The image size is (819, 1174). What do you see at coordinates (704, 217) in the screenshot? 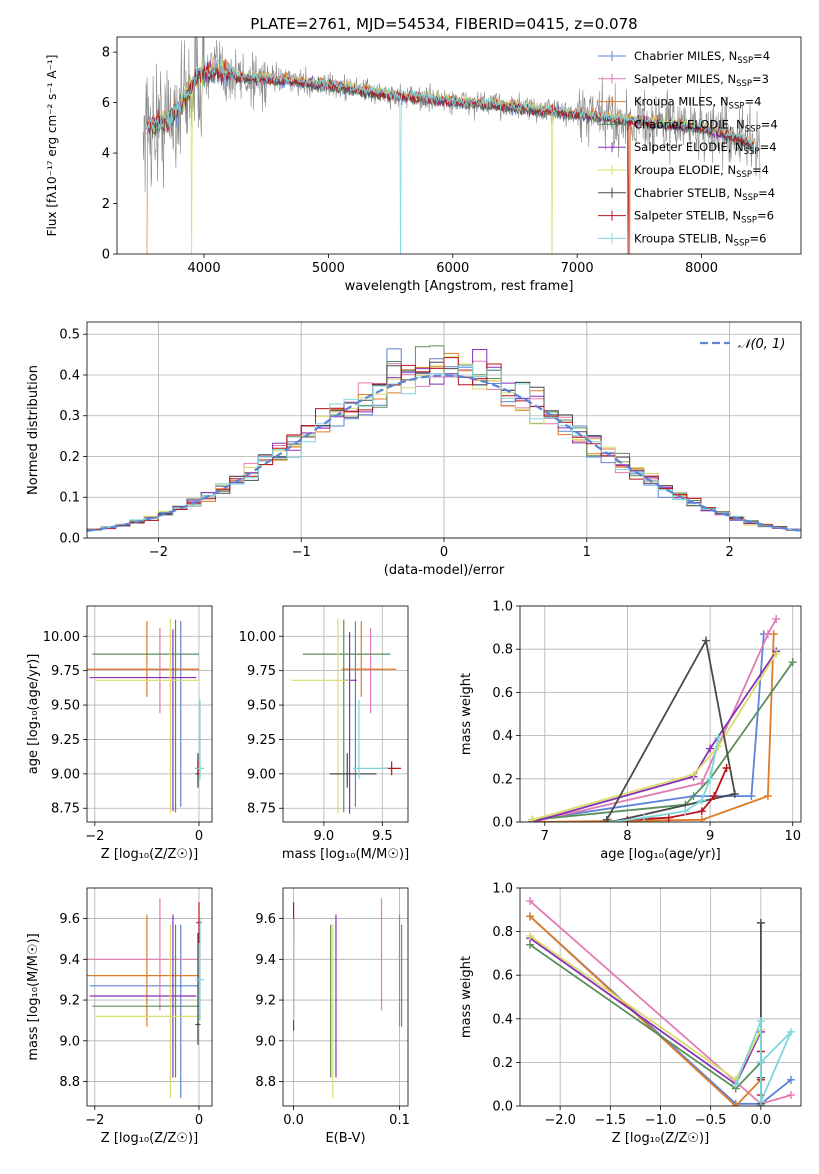
I see `legend-label: Salpeter STELIB, NSSP=6` at bounding box center [704, 217].